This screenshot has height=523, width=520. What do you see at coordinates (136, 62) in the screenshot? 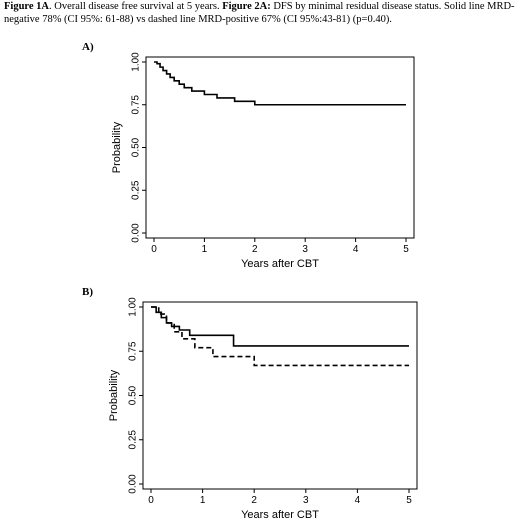
I see `chart-a-y-tick-label: 1.00` at bounding box center [136, 62].